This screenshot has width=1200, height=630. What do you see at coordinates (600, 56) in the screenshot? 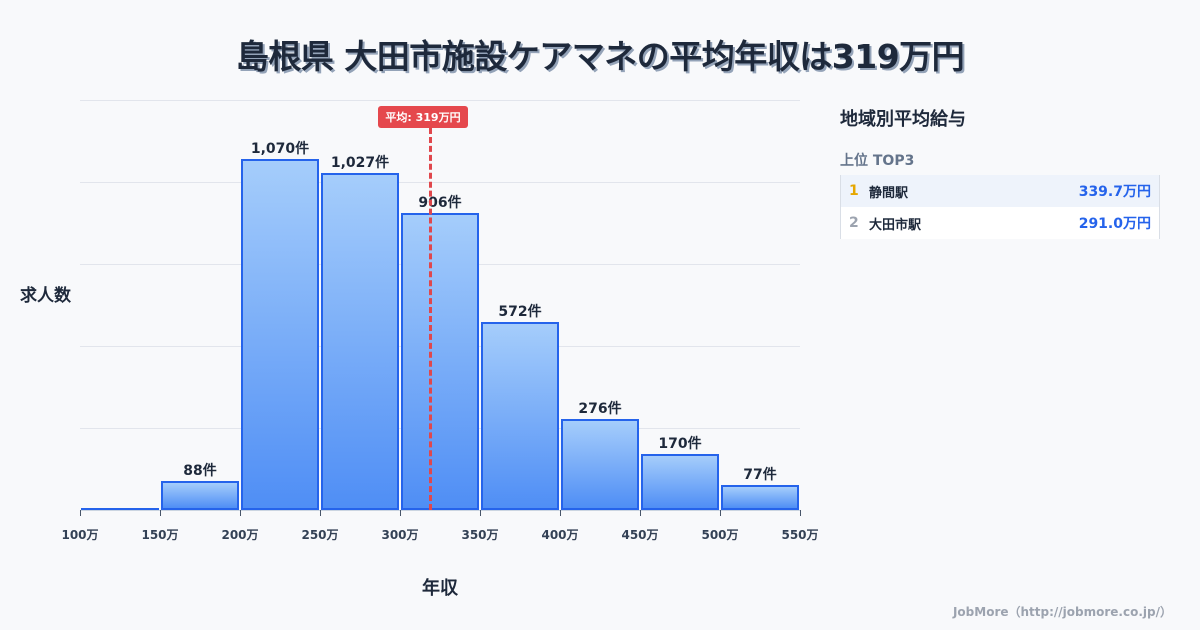
I see `page-title: 島根県 大田市施設ケアマネの平均年収は319万円` at bounding box center [600, 56].